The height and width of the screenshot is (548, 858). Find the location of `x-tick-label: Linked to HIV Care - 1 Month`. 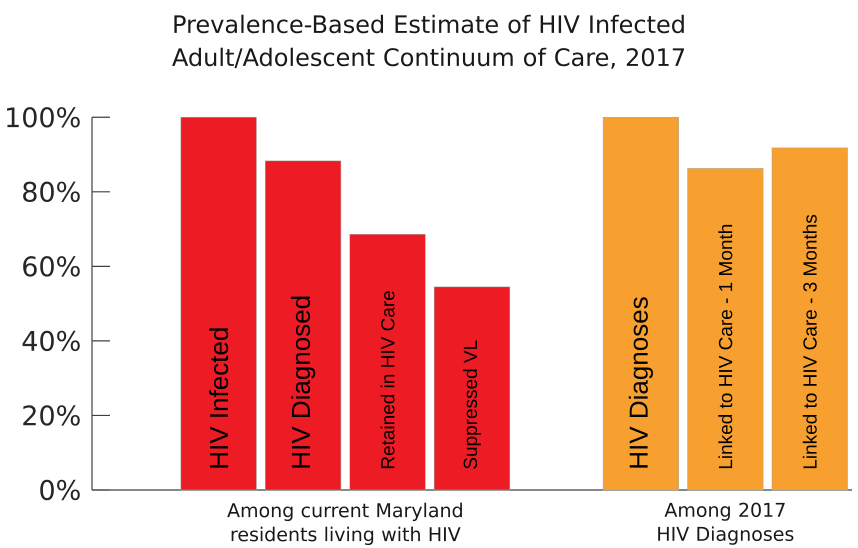

x-tick-label: Linked to HIV Care - 1 Month is located at coordinates (725, 346).